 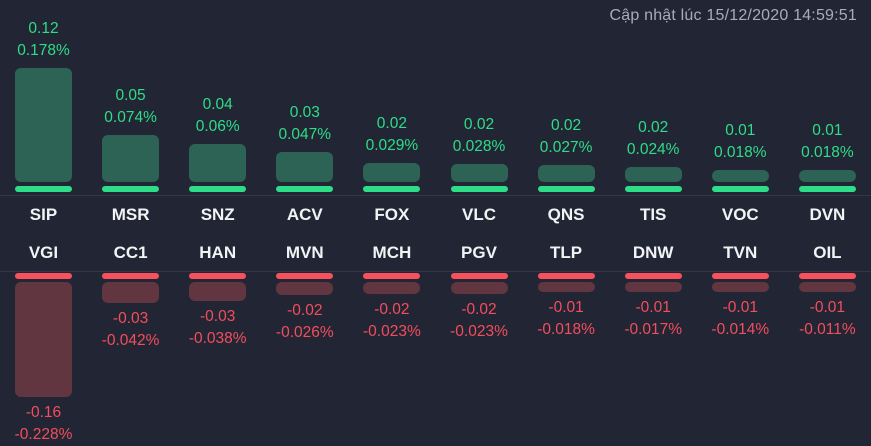 I want to click on gainer-strip-VOC, so click(x=740, y=188).